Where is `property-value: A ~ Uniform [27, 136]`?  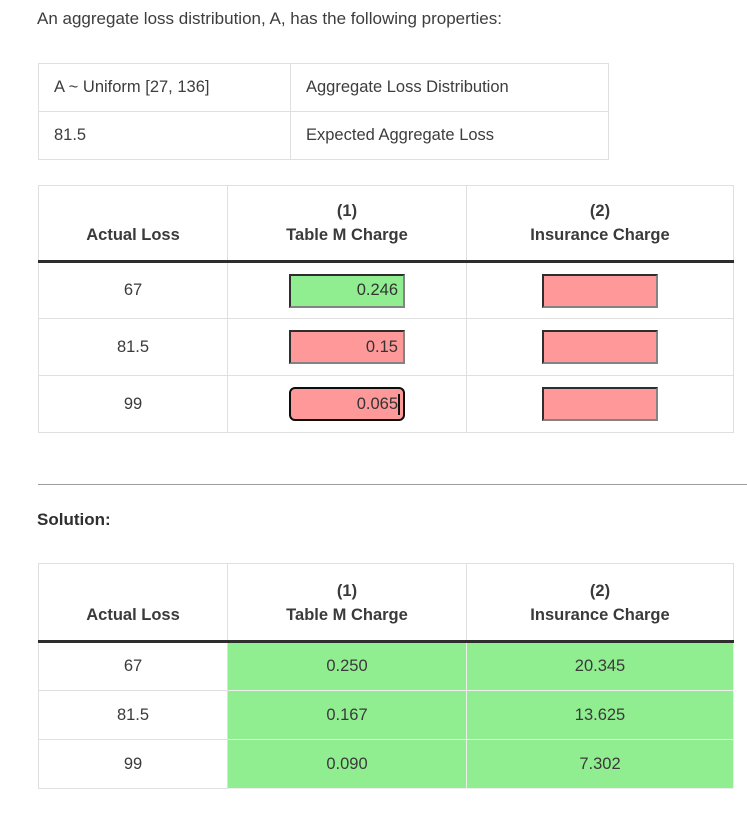
property-value: A ~ Uniform [27, 136] is located at coordinates (164, 87).